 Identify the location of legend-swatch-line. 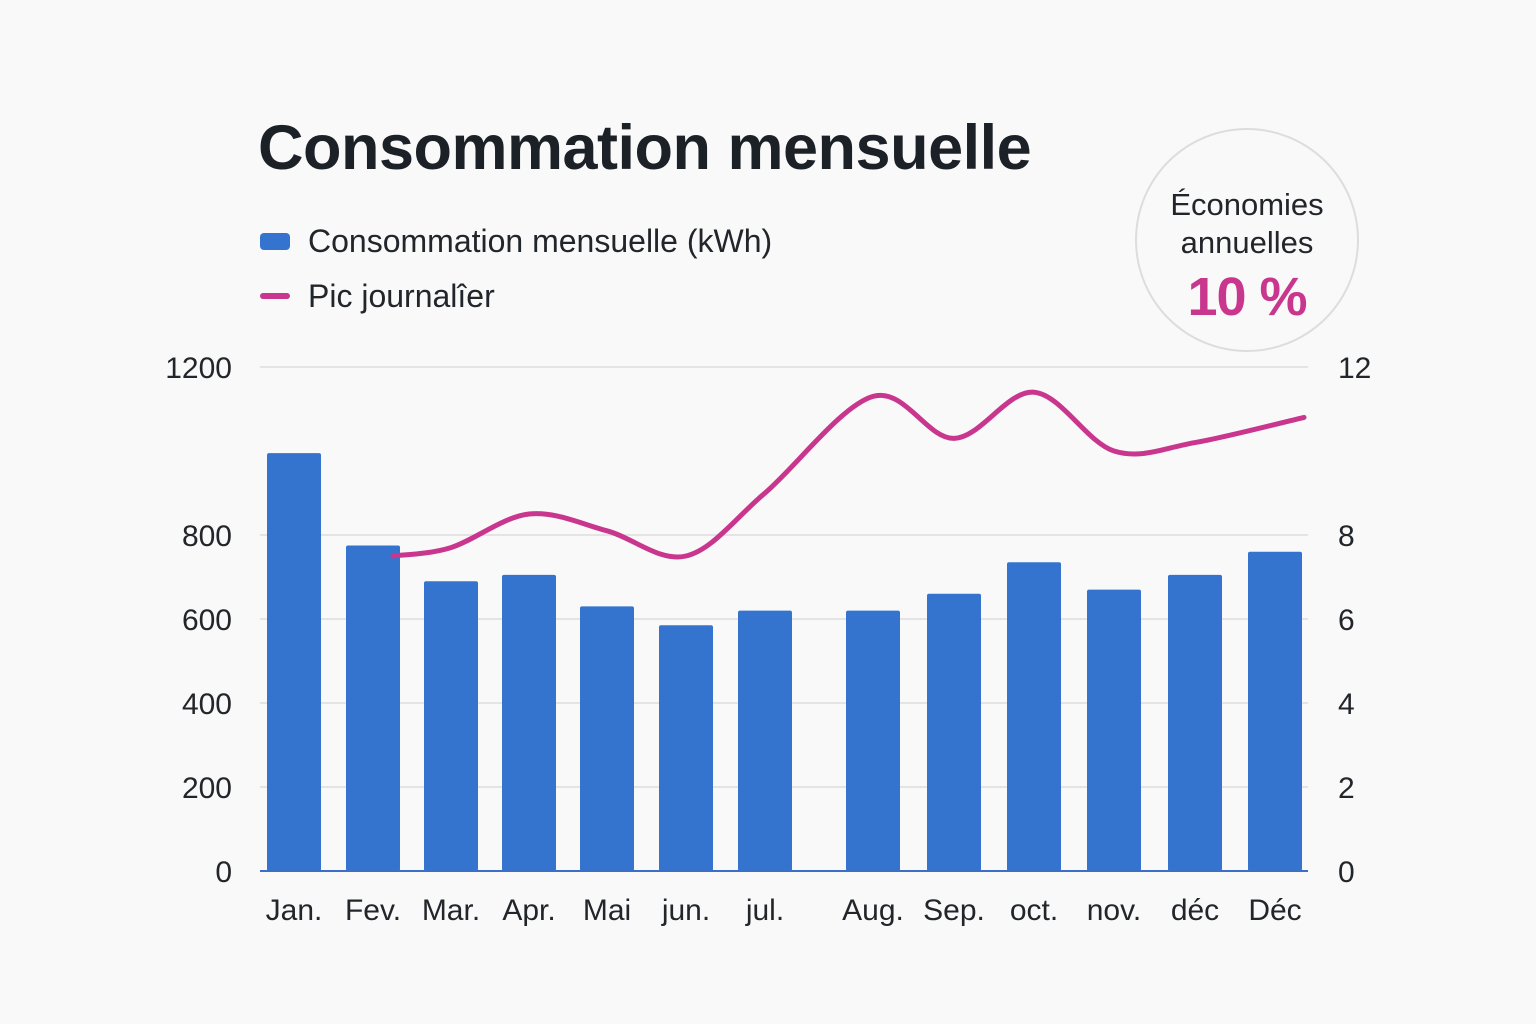
(275, 296).